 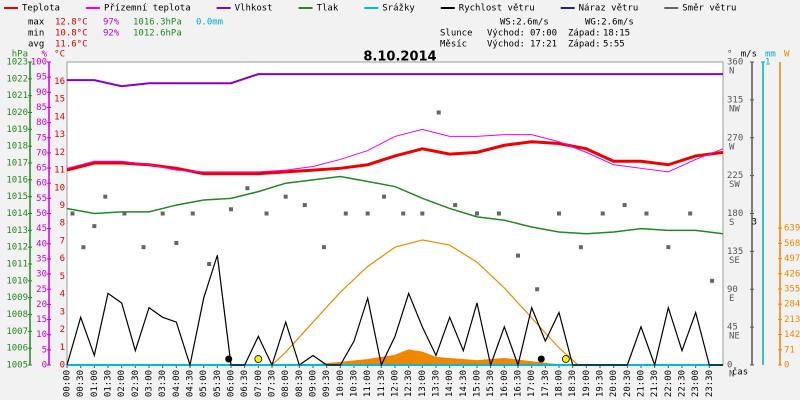 What do you see at coordinates (41, 305) in the screenshot?
I see `y-tick-label: 20` at bounding box center [41, 305].